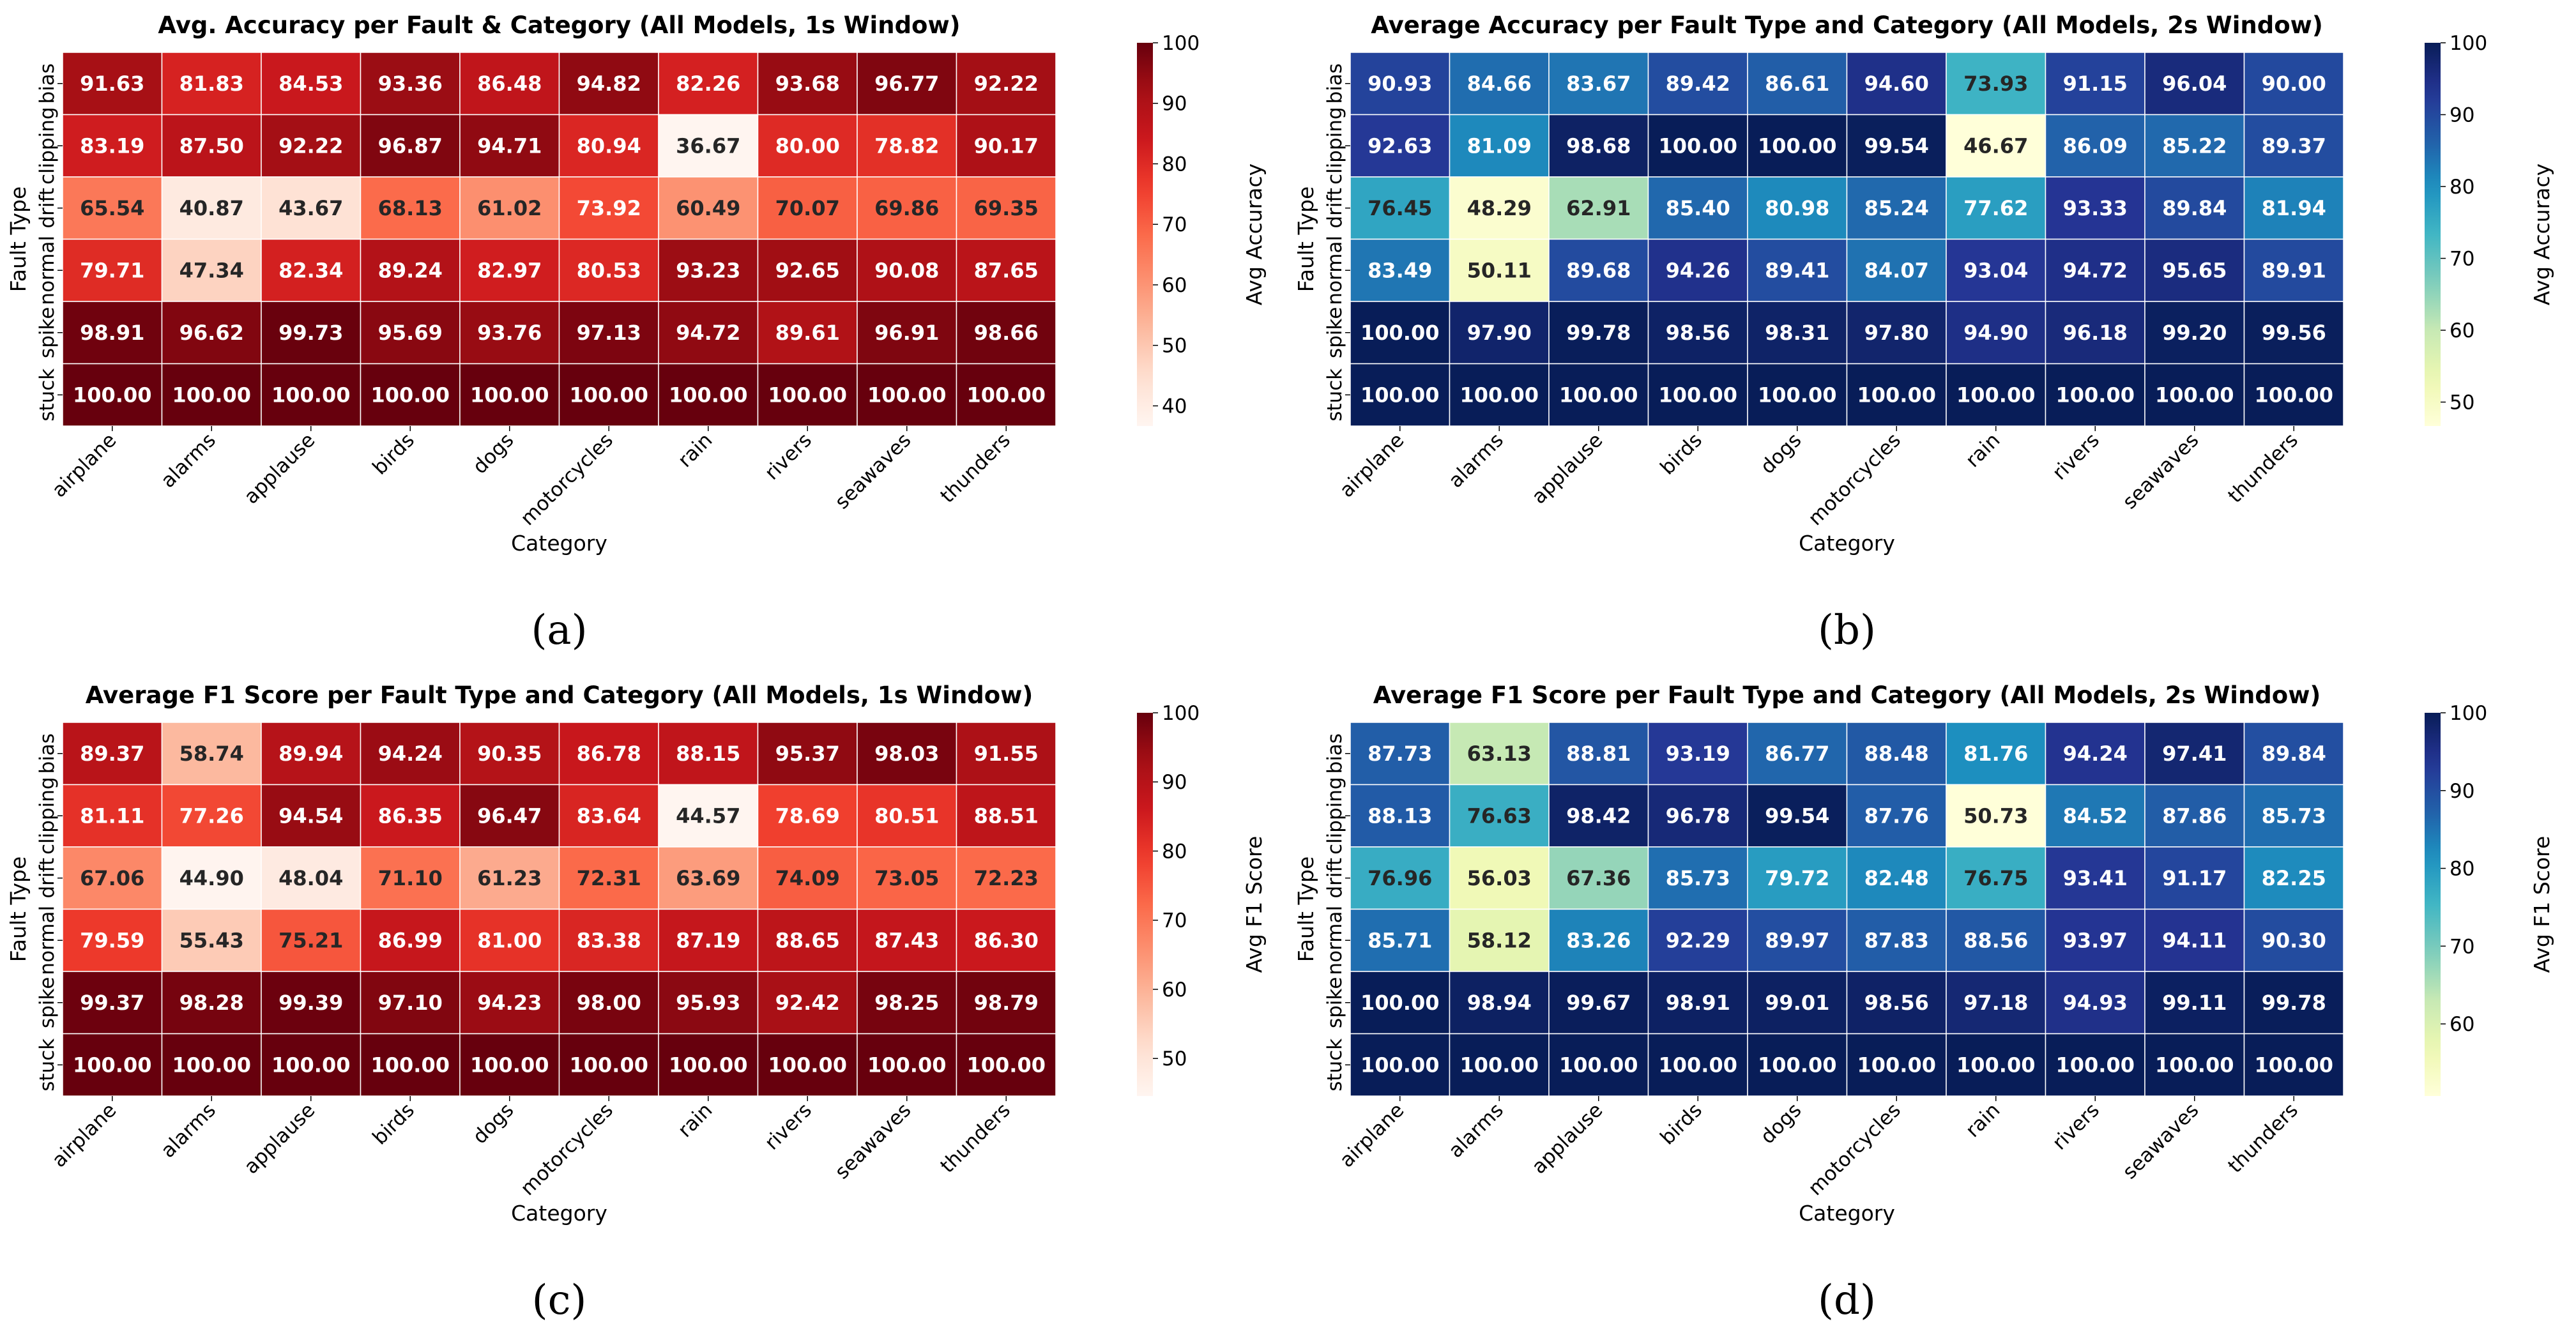  What do you see at coordinates (1797, 208) in the screenshot?
I see `cell-value-label: 80.98` at bounding box center [1797, 208].